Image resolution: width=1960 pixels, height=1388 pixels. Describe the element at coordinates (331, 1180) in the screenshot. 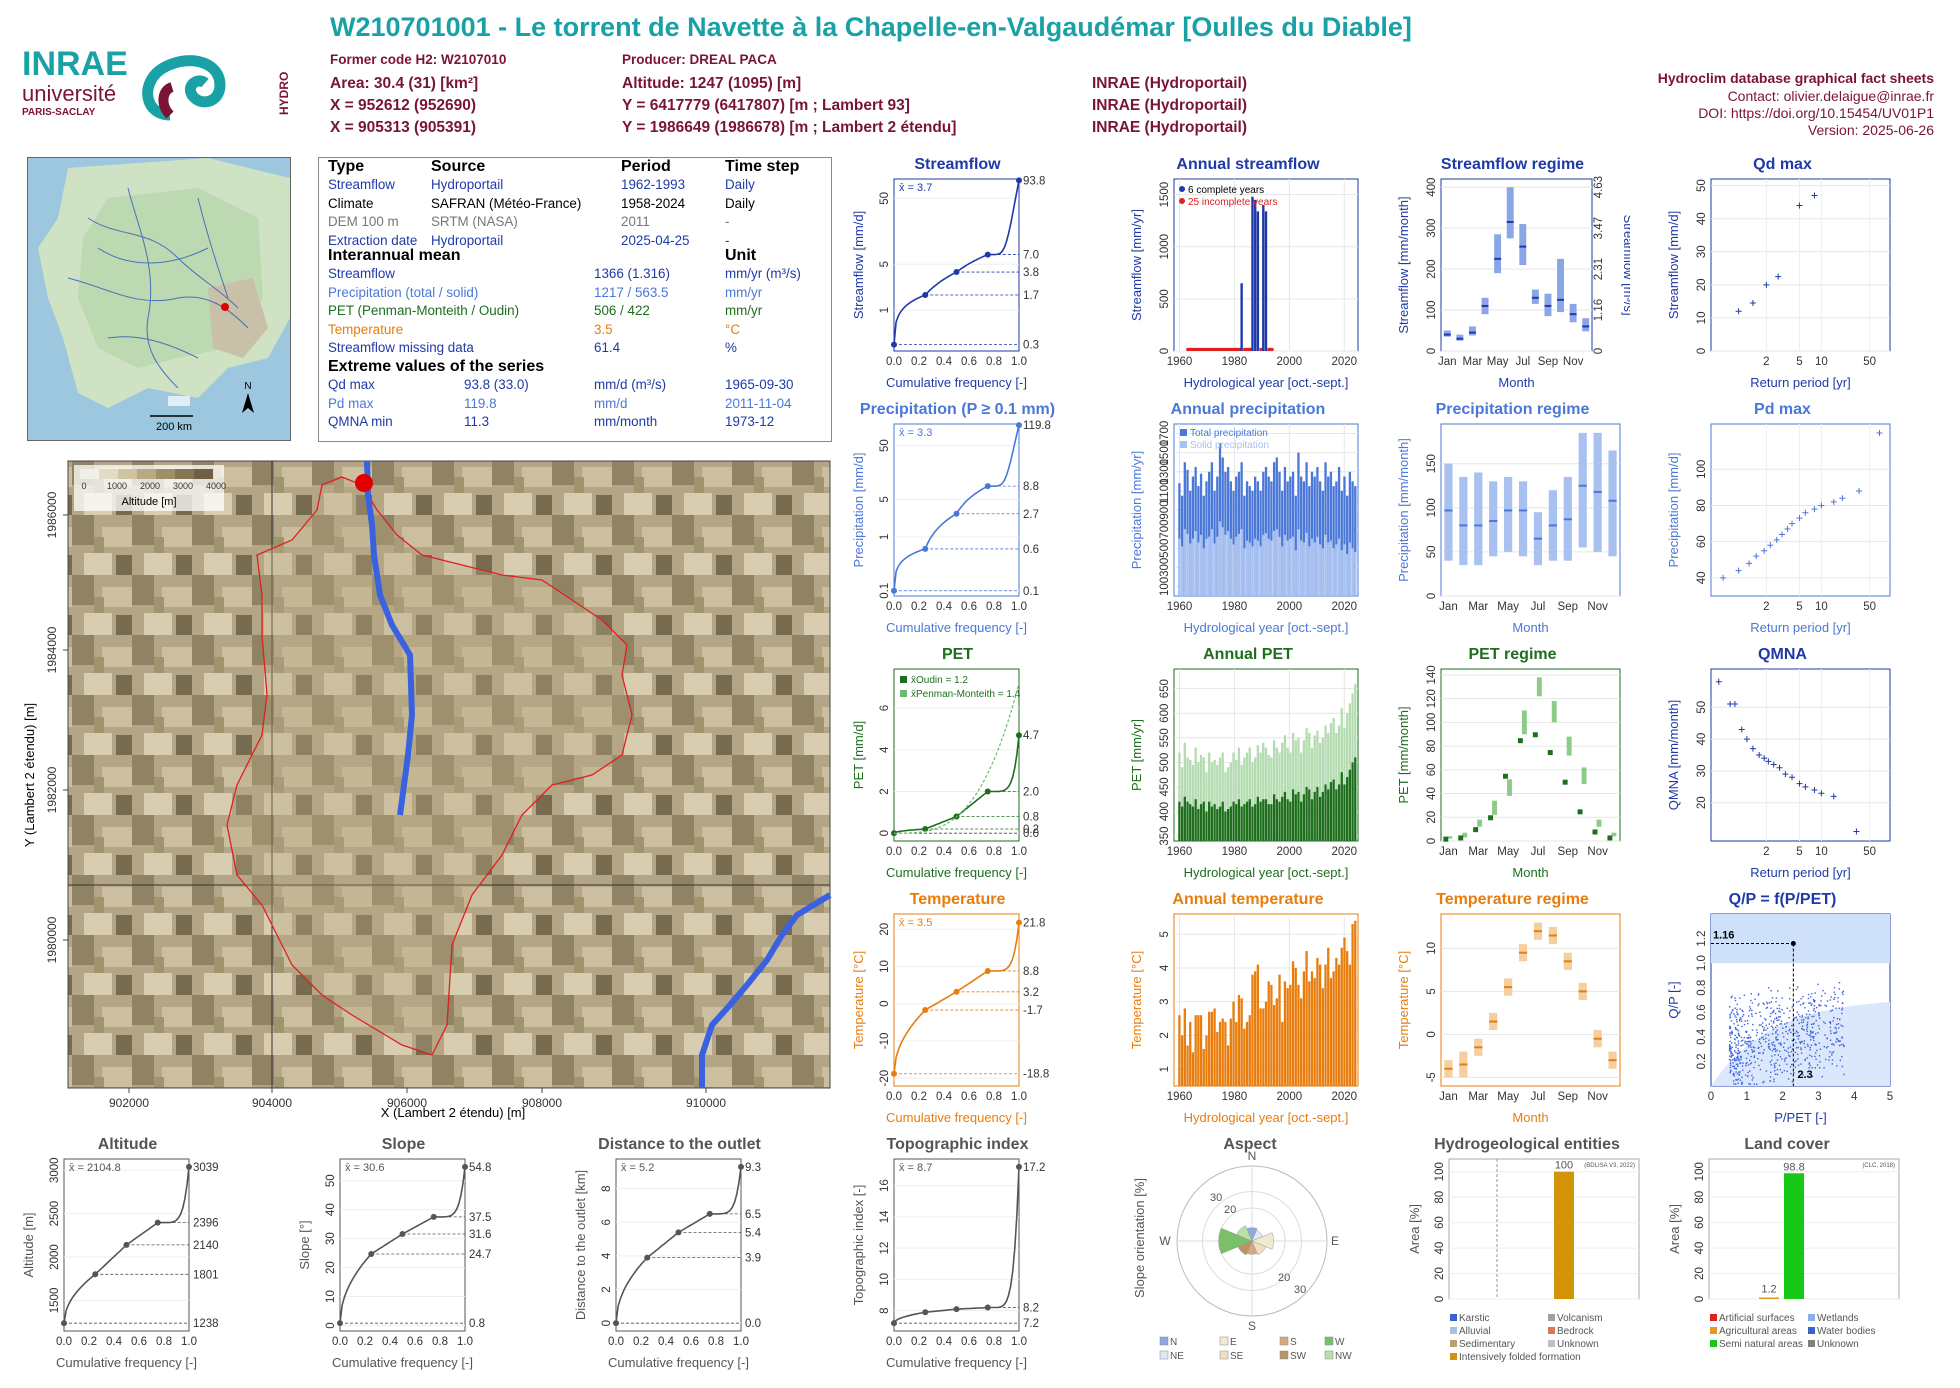

I see `y-tick-label: 50` at that location.